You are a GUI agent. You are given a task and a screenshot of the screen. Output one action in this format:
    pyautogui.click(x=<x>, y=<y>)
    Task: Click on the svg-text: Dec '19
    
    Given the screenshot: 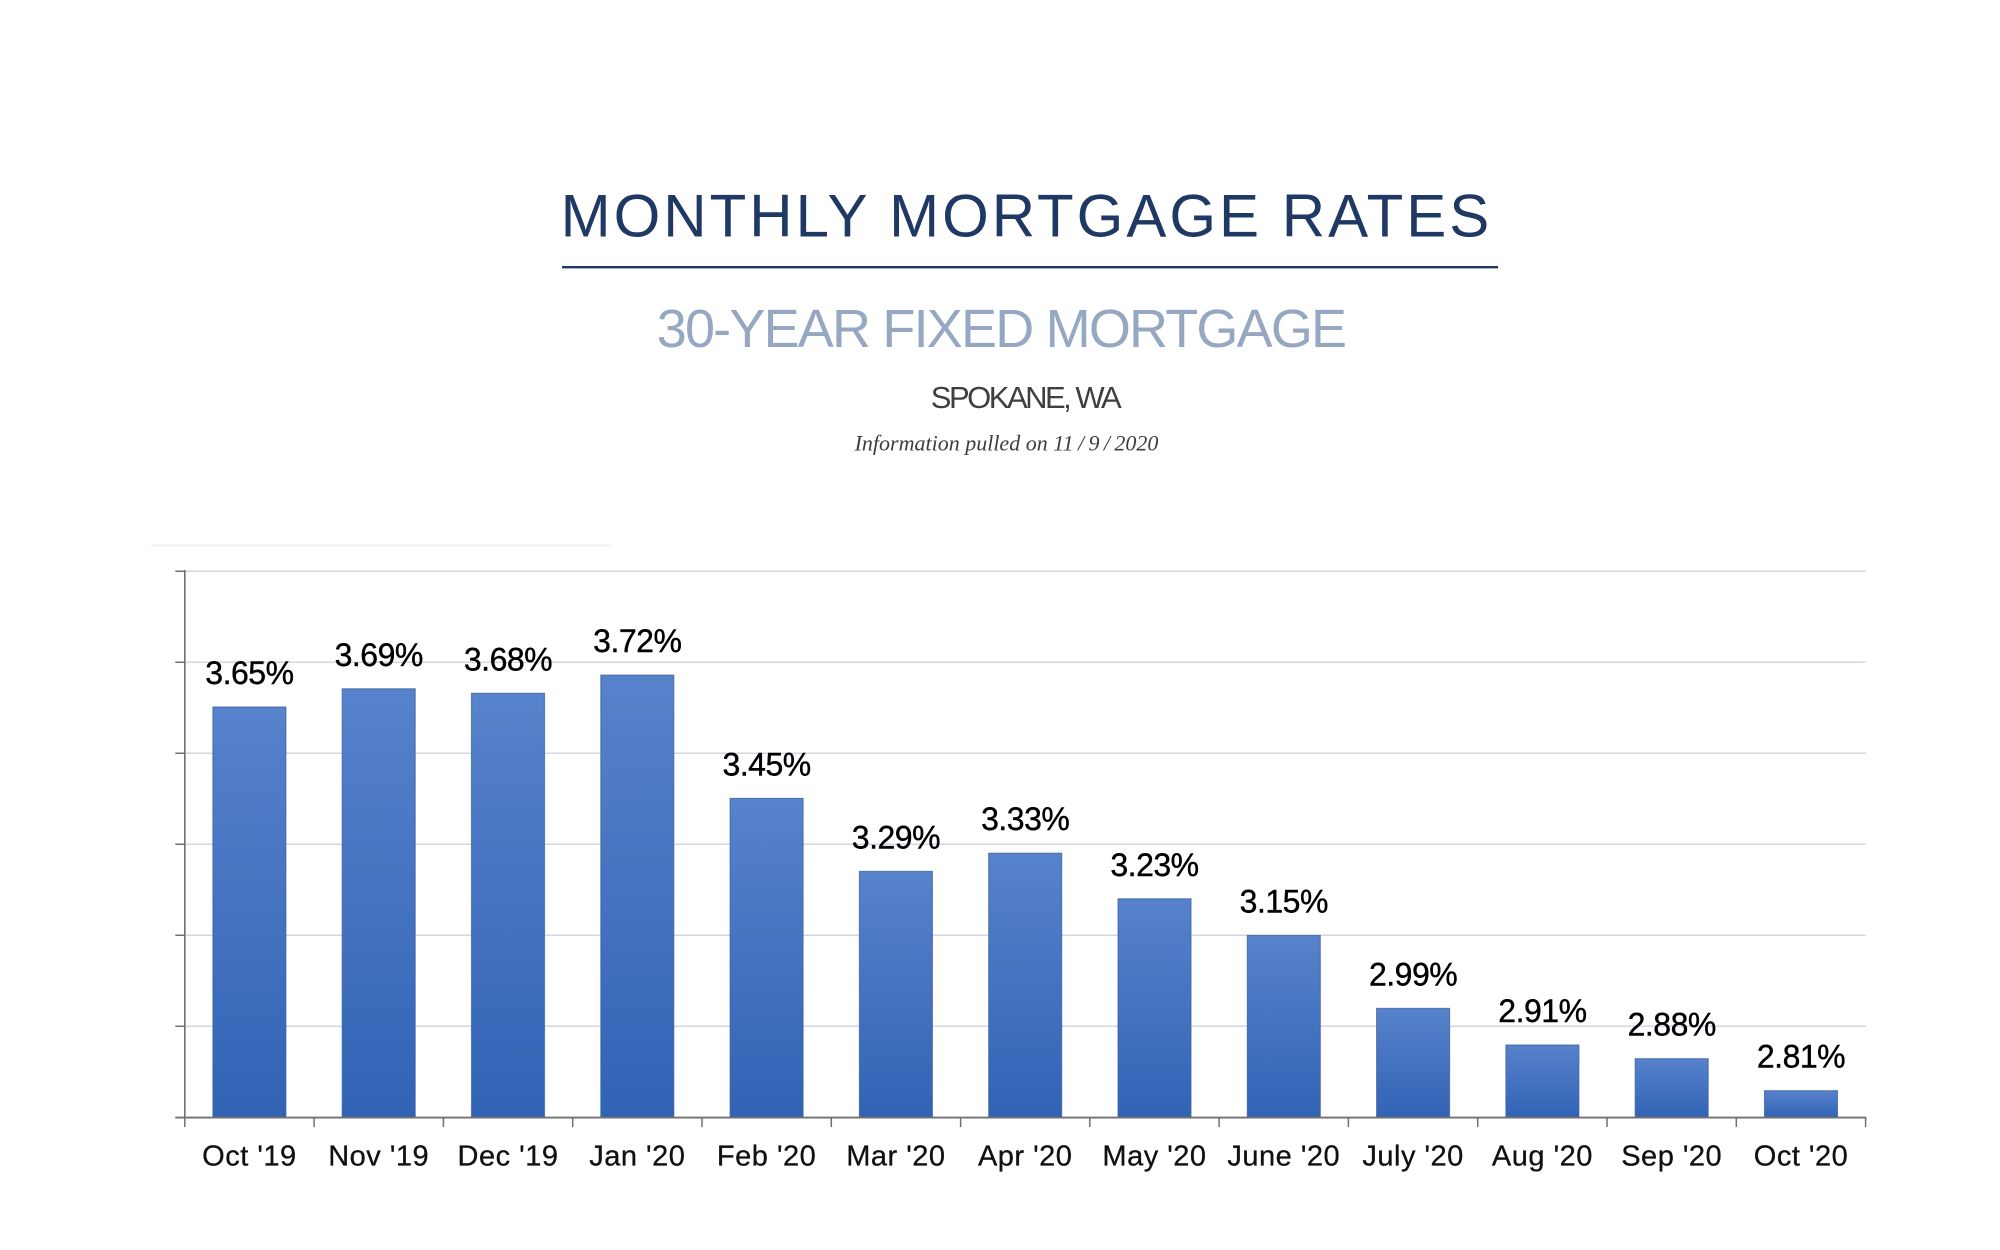 What is the action you would take?
    pyautogui.click(x=508, y=1157)
    